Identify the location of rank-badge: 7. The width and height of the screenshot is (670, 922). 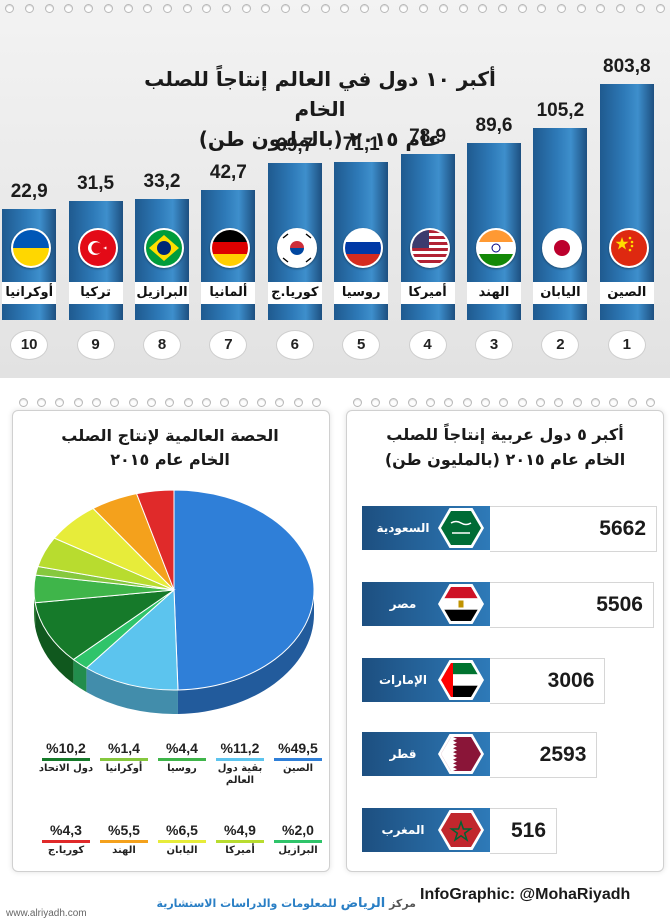
(228, 345).